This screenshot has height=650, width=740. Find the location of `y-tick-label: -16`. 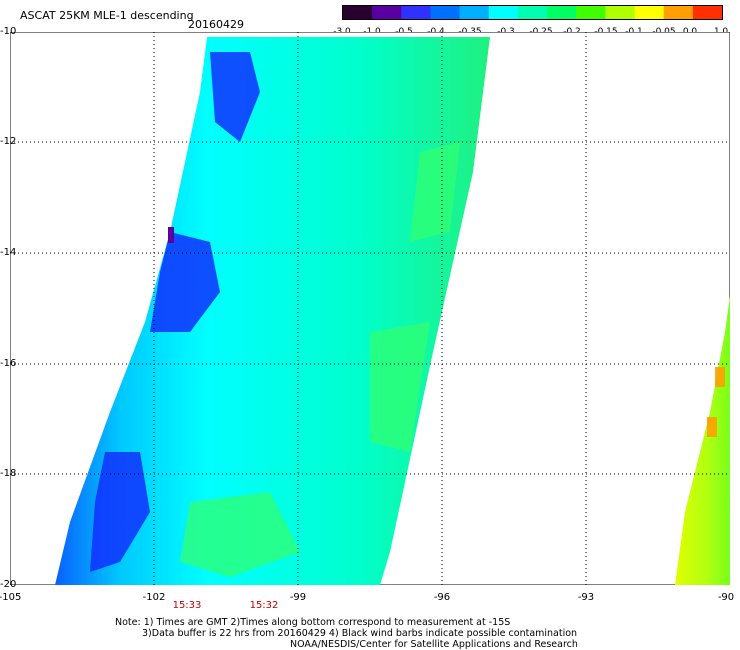

y-tick-label: -16 is located at coordinates (8, 363).